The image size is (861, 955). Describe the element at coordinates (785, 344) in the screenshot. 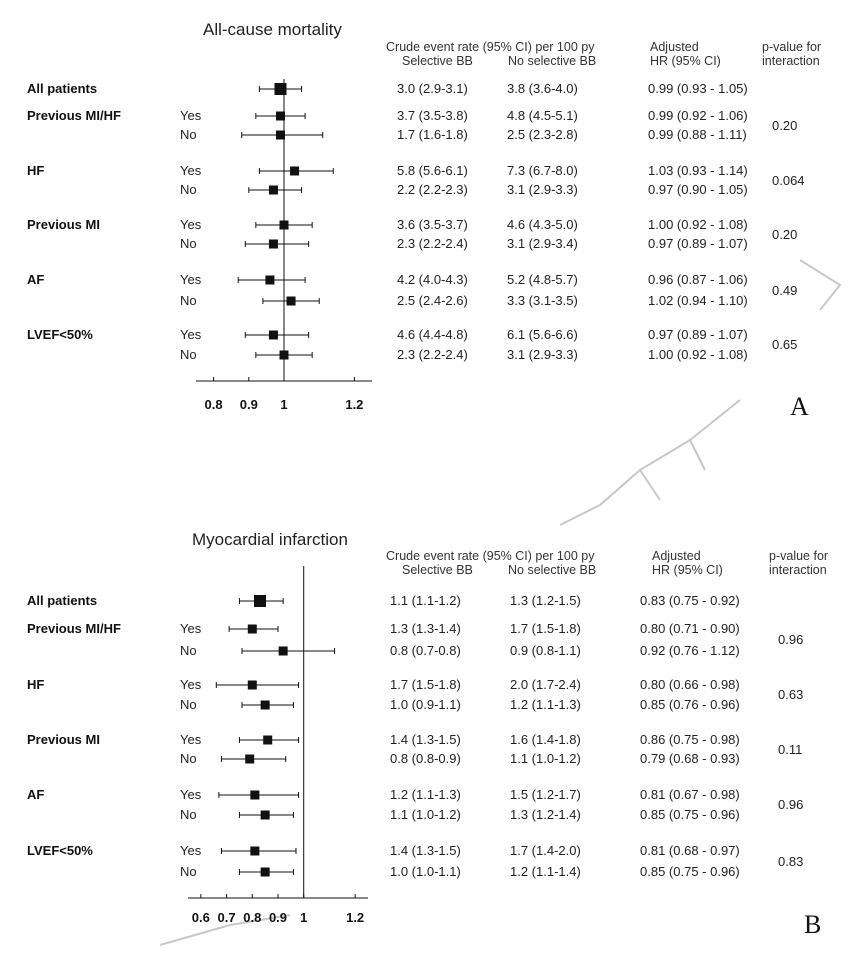

I see `p-interaction: 0.65` at that location.